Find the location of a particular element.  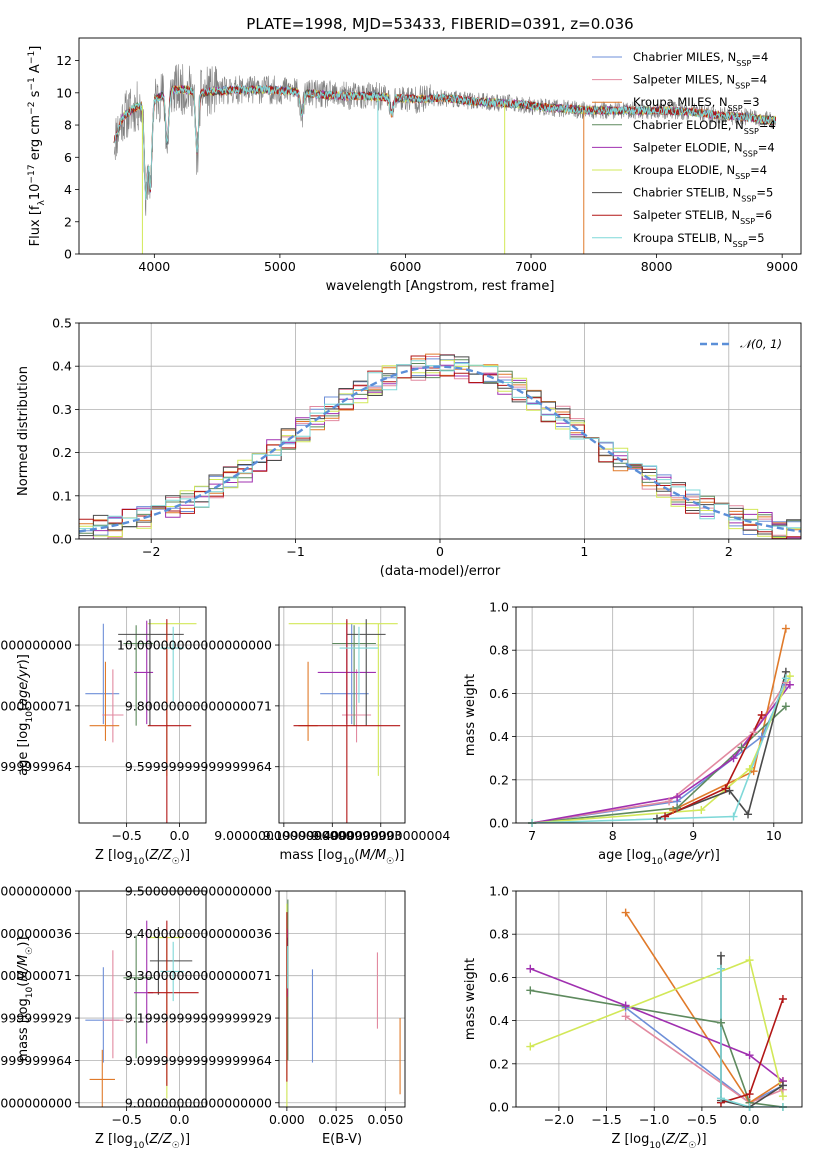

mass_vs_ebv-frame is located at coordinates (342, 999).